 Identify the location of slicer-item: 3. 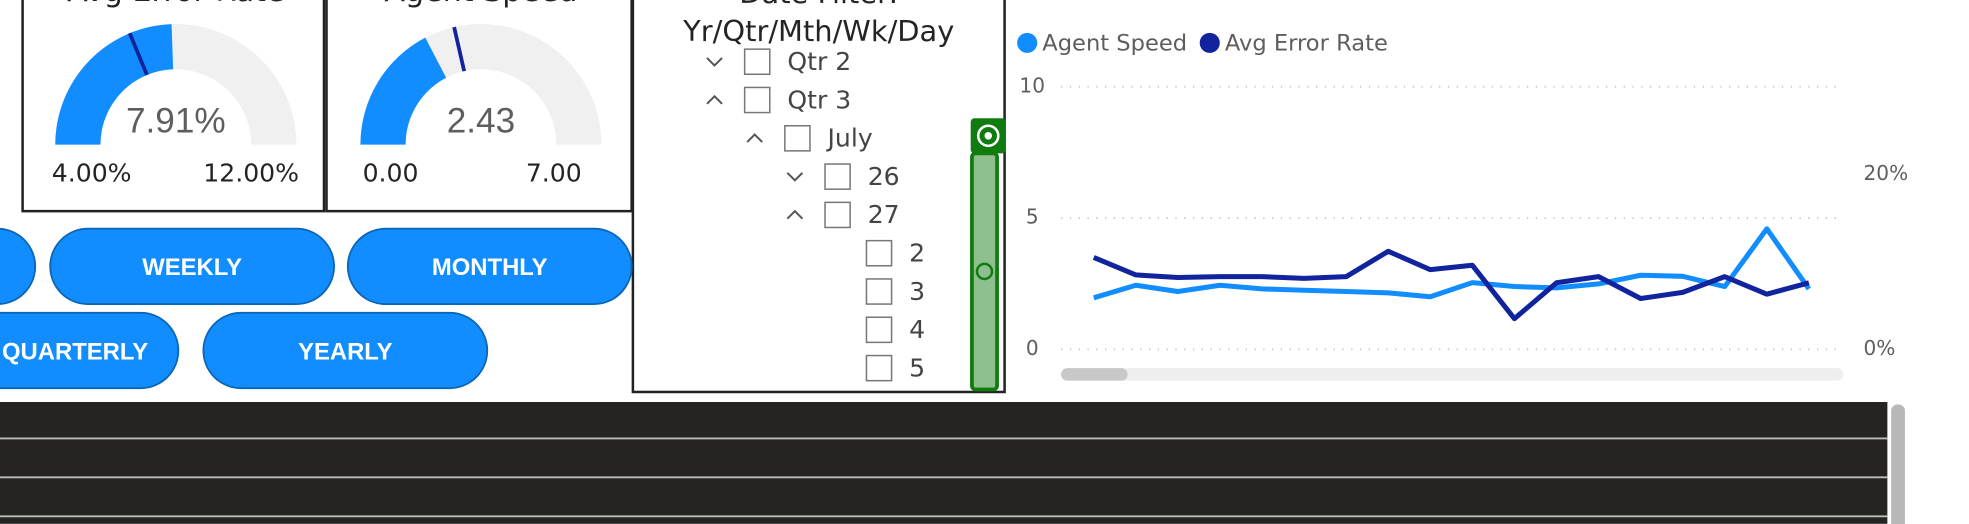
(917, 291).